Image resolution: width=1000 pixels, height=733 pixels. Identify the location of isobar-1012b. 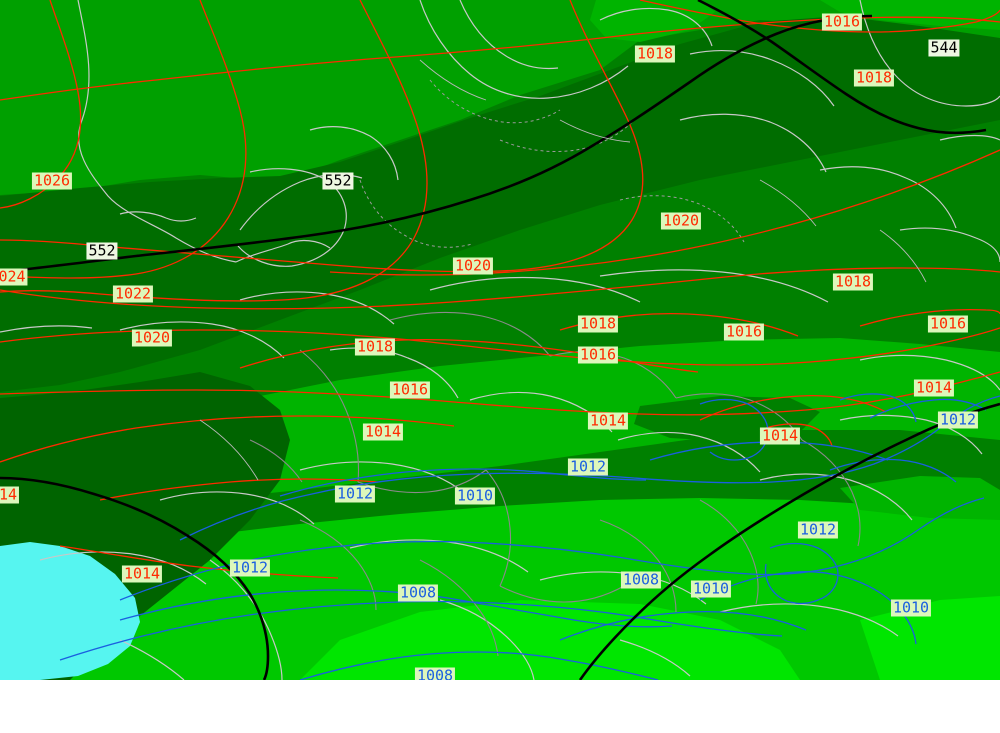
(463, 482).